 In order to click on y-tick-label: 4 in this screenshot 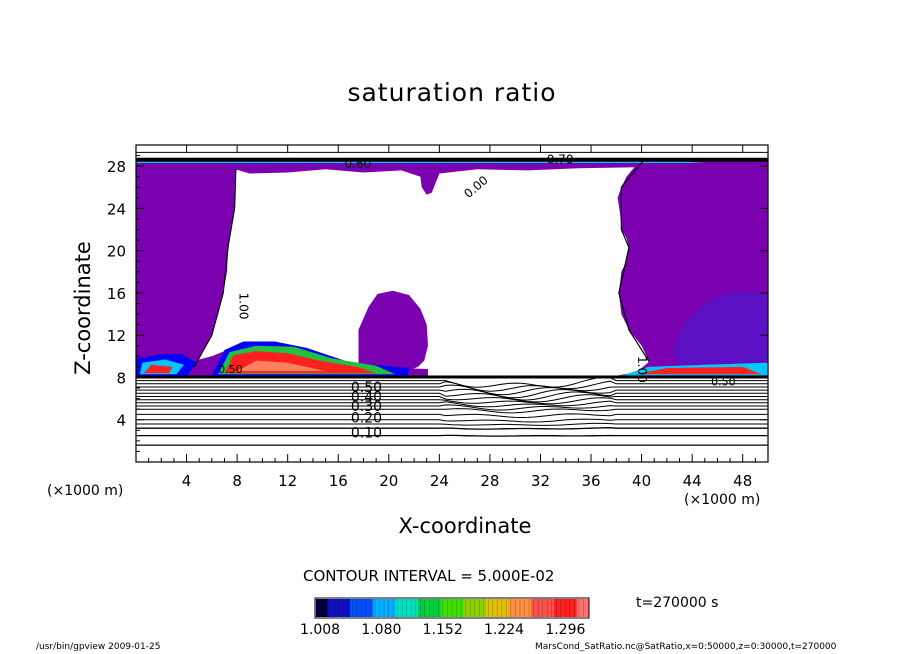, I will do `click(121, 421)`.